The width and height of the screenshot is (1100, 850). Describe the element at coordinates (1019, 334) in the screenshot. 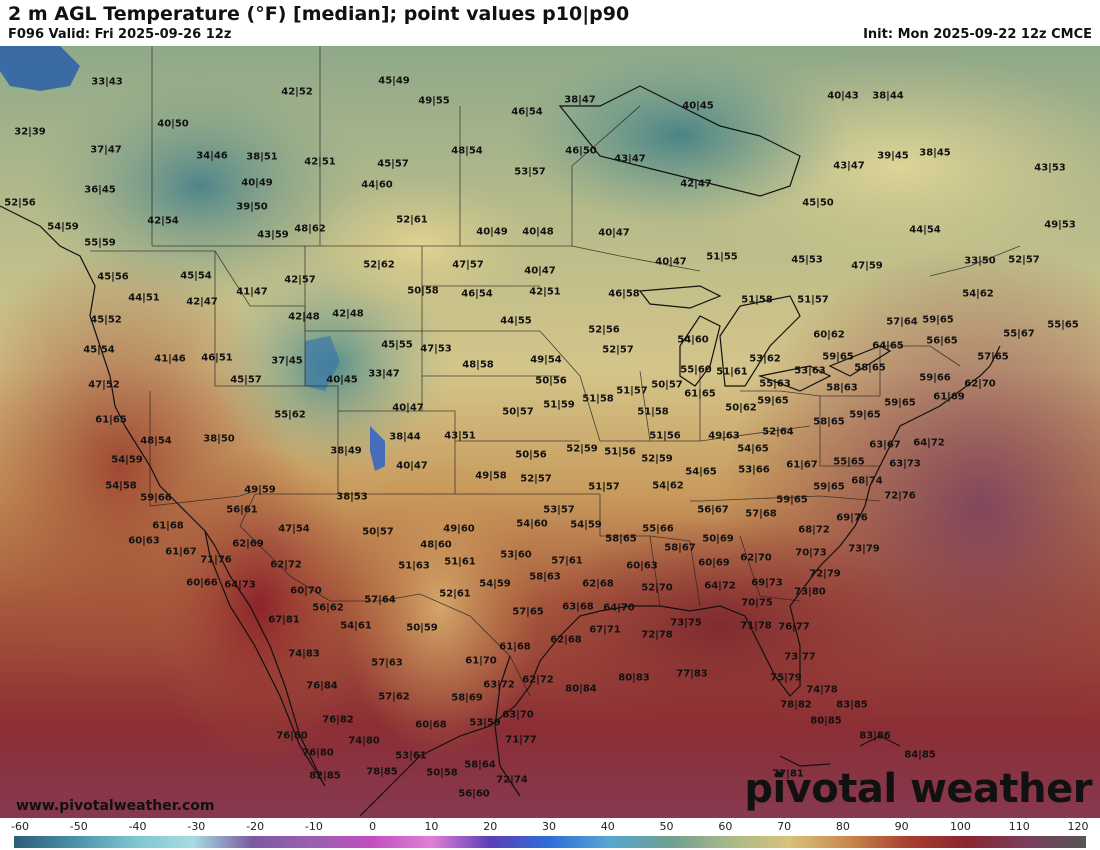

I see `point-value-label: 55|67` at that location.